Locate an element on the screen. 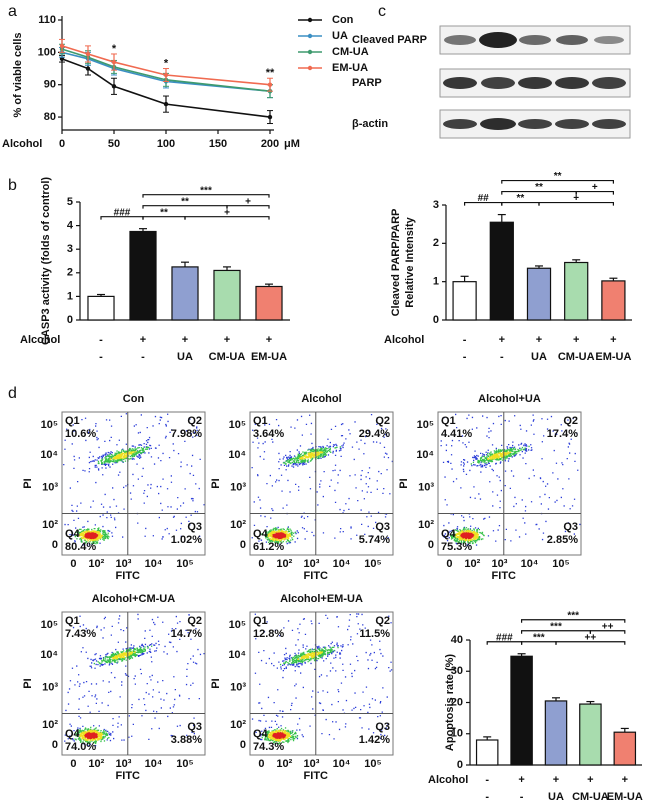 The image size is (658, 808). x-tick-label: 10² is located at coordinates (472, 564).